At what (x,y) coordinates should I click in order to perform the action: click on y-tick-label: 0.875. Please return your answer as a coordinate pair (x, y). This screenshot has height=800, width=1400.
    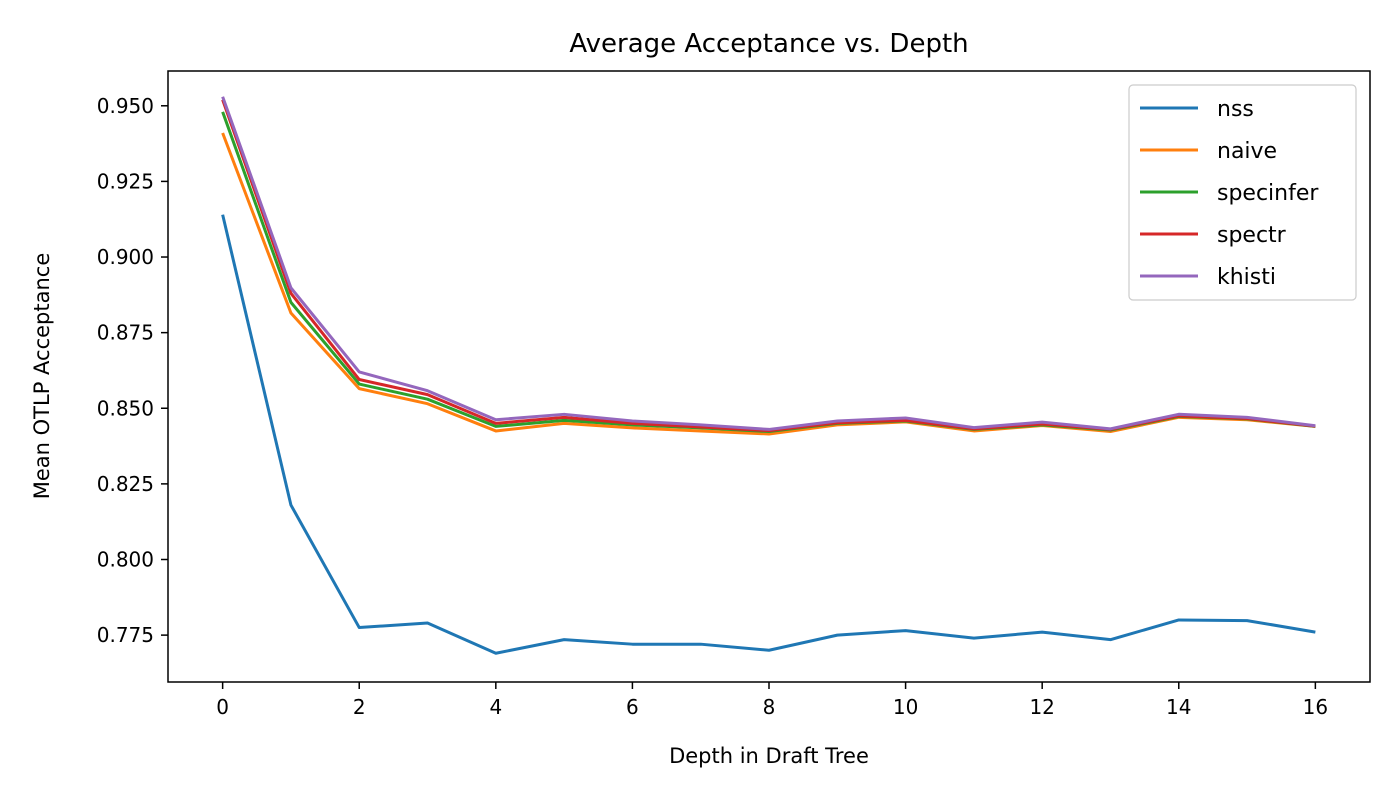
    Looking at the image, I should click on (125, 333).